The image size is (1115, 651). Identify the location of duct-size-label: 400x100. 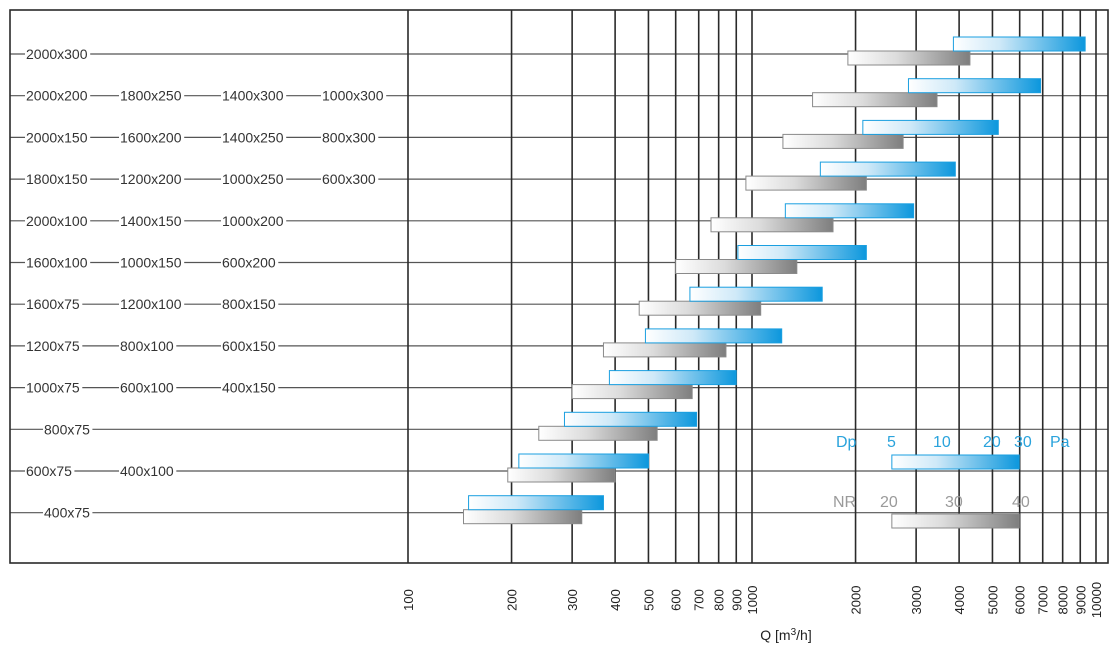
(147, 471).